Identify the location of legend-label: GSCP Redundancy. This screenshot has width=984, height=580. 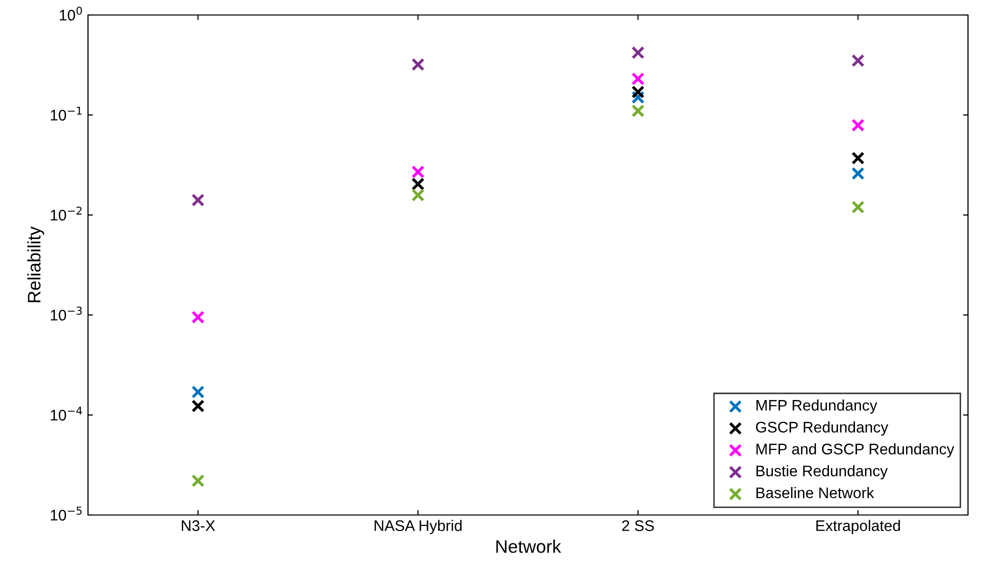
(822, 428).